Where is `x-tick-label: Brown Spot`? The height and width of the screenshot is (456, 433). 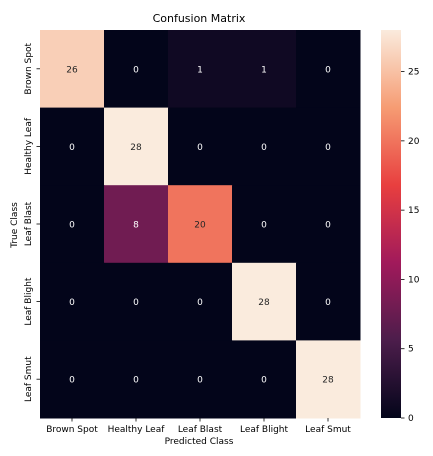 x-tick-label: Brown Spot is located at coordinates (72, 430).